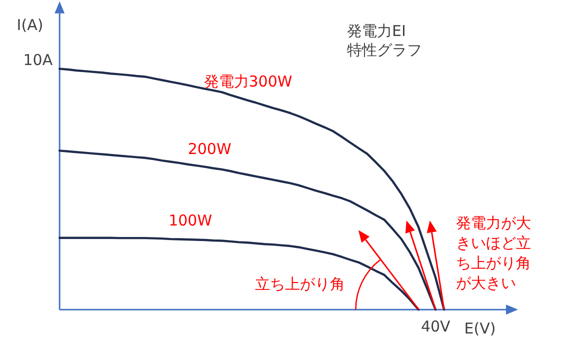 This screenshot has width=570, height=345. Describe the element at coordinates (493, 253) in the screenshot. I see `text: 発電力が大きいほど立ち上がり角が大きい` at that location.